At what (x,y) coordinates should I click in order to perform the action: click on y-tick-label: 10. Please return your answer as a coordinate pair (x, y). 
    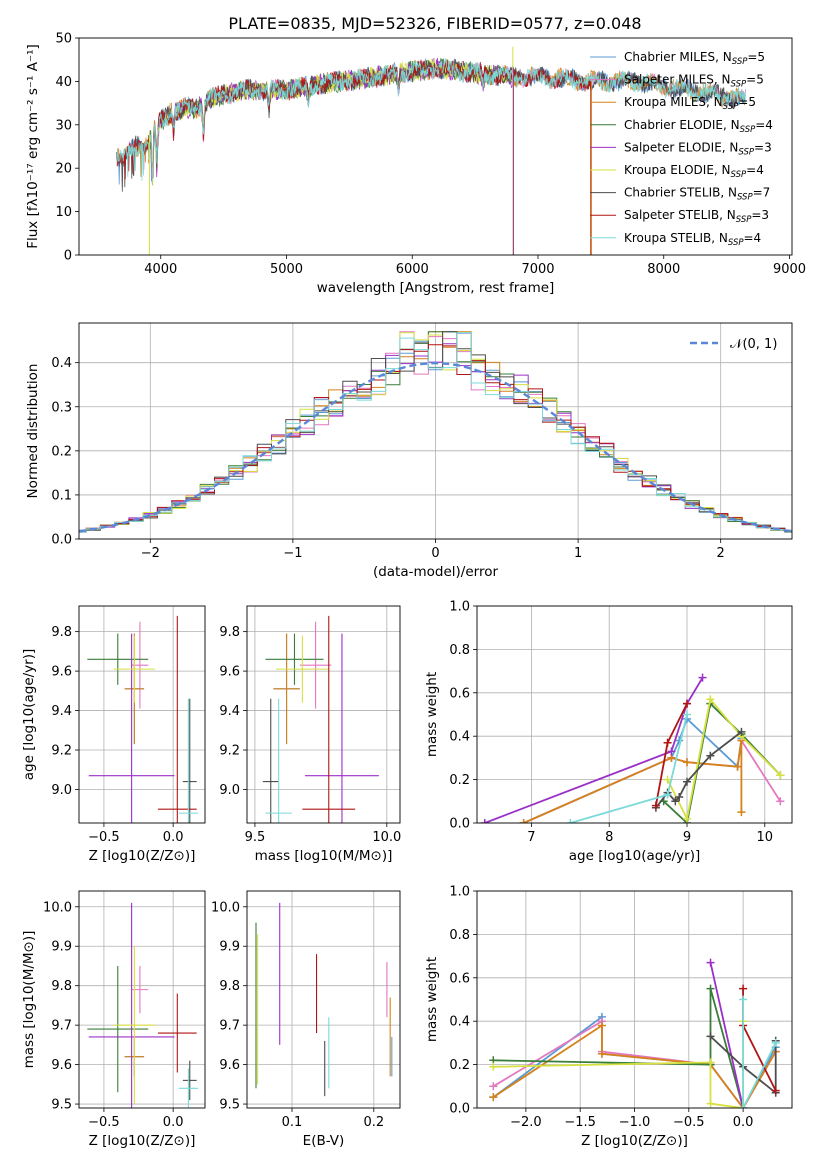
    Looking at the image, I should click on (63, 212).